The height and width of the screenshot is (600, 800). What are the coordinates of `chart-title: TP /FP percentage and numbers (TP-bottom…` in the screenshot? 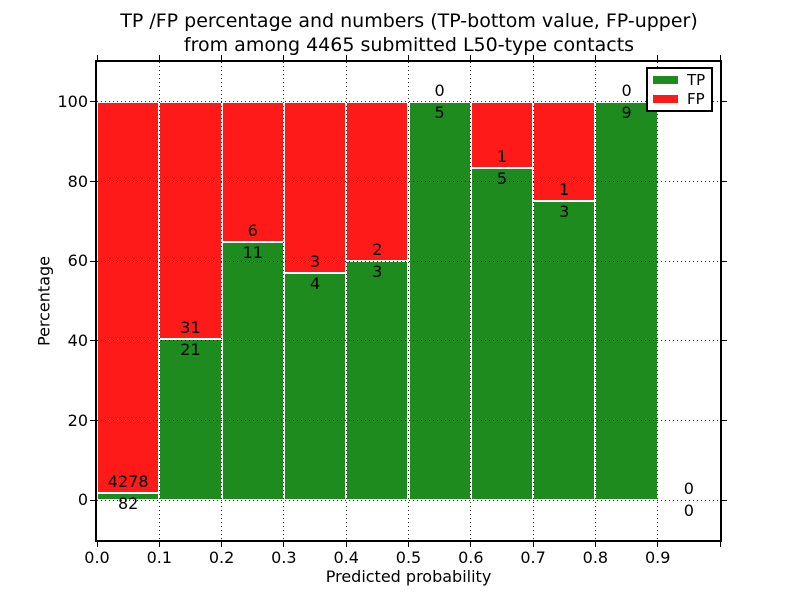 It's located at (409, 33).